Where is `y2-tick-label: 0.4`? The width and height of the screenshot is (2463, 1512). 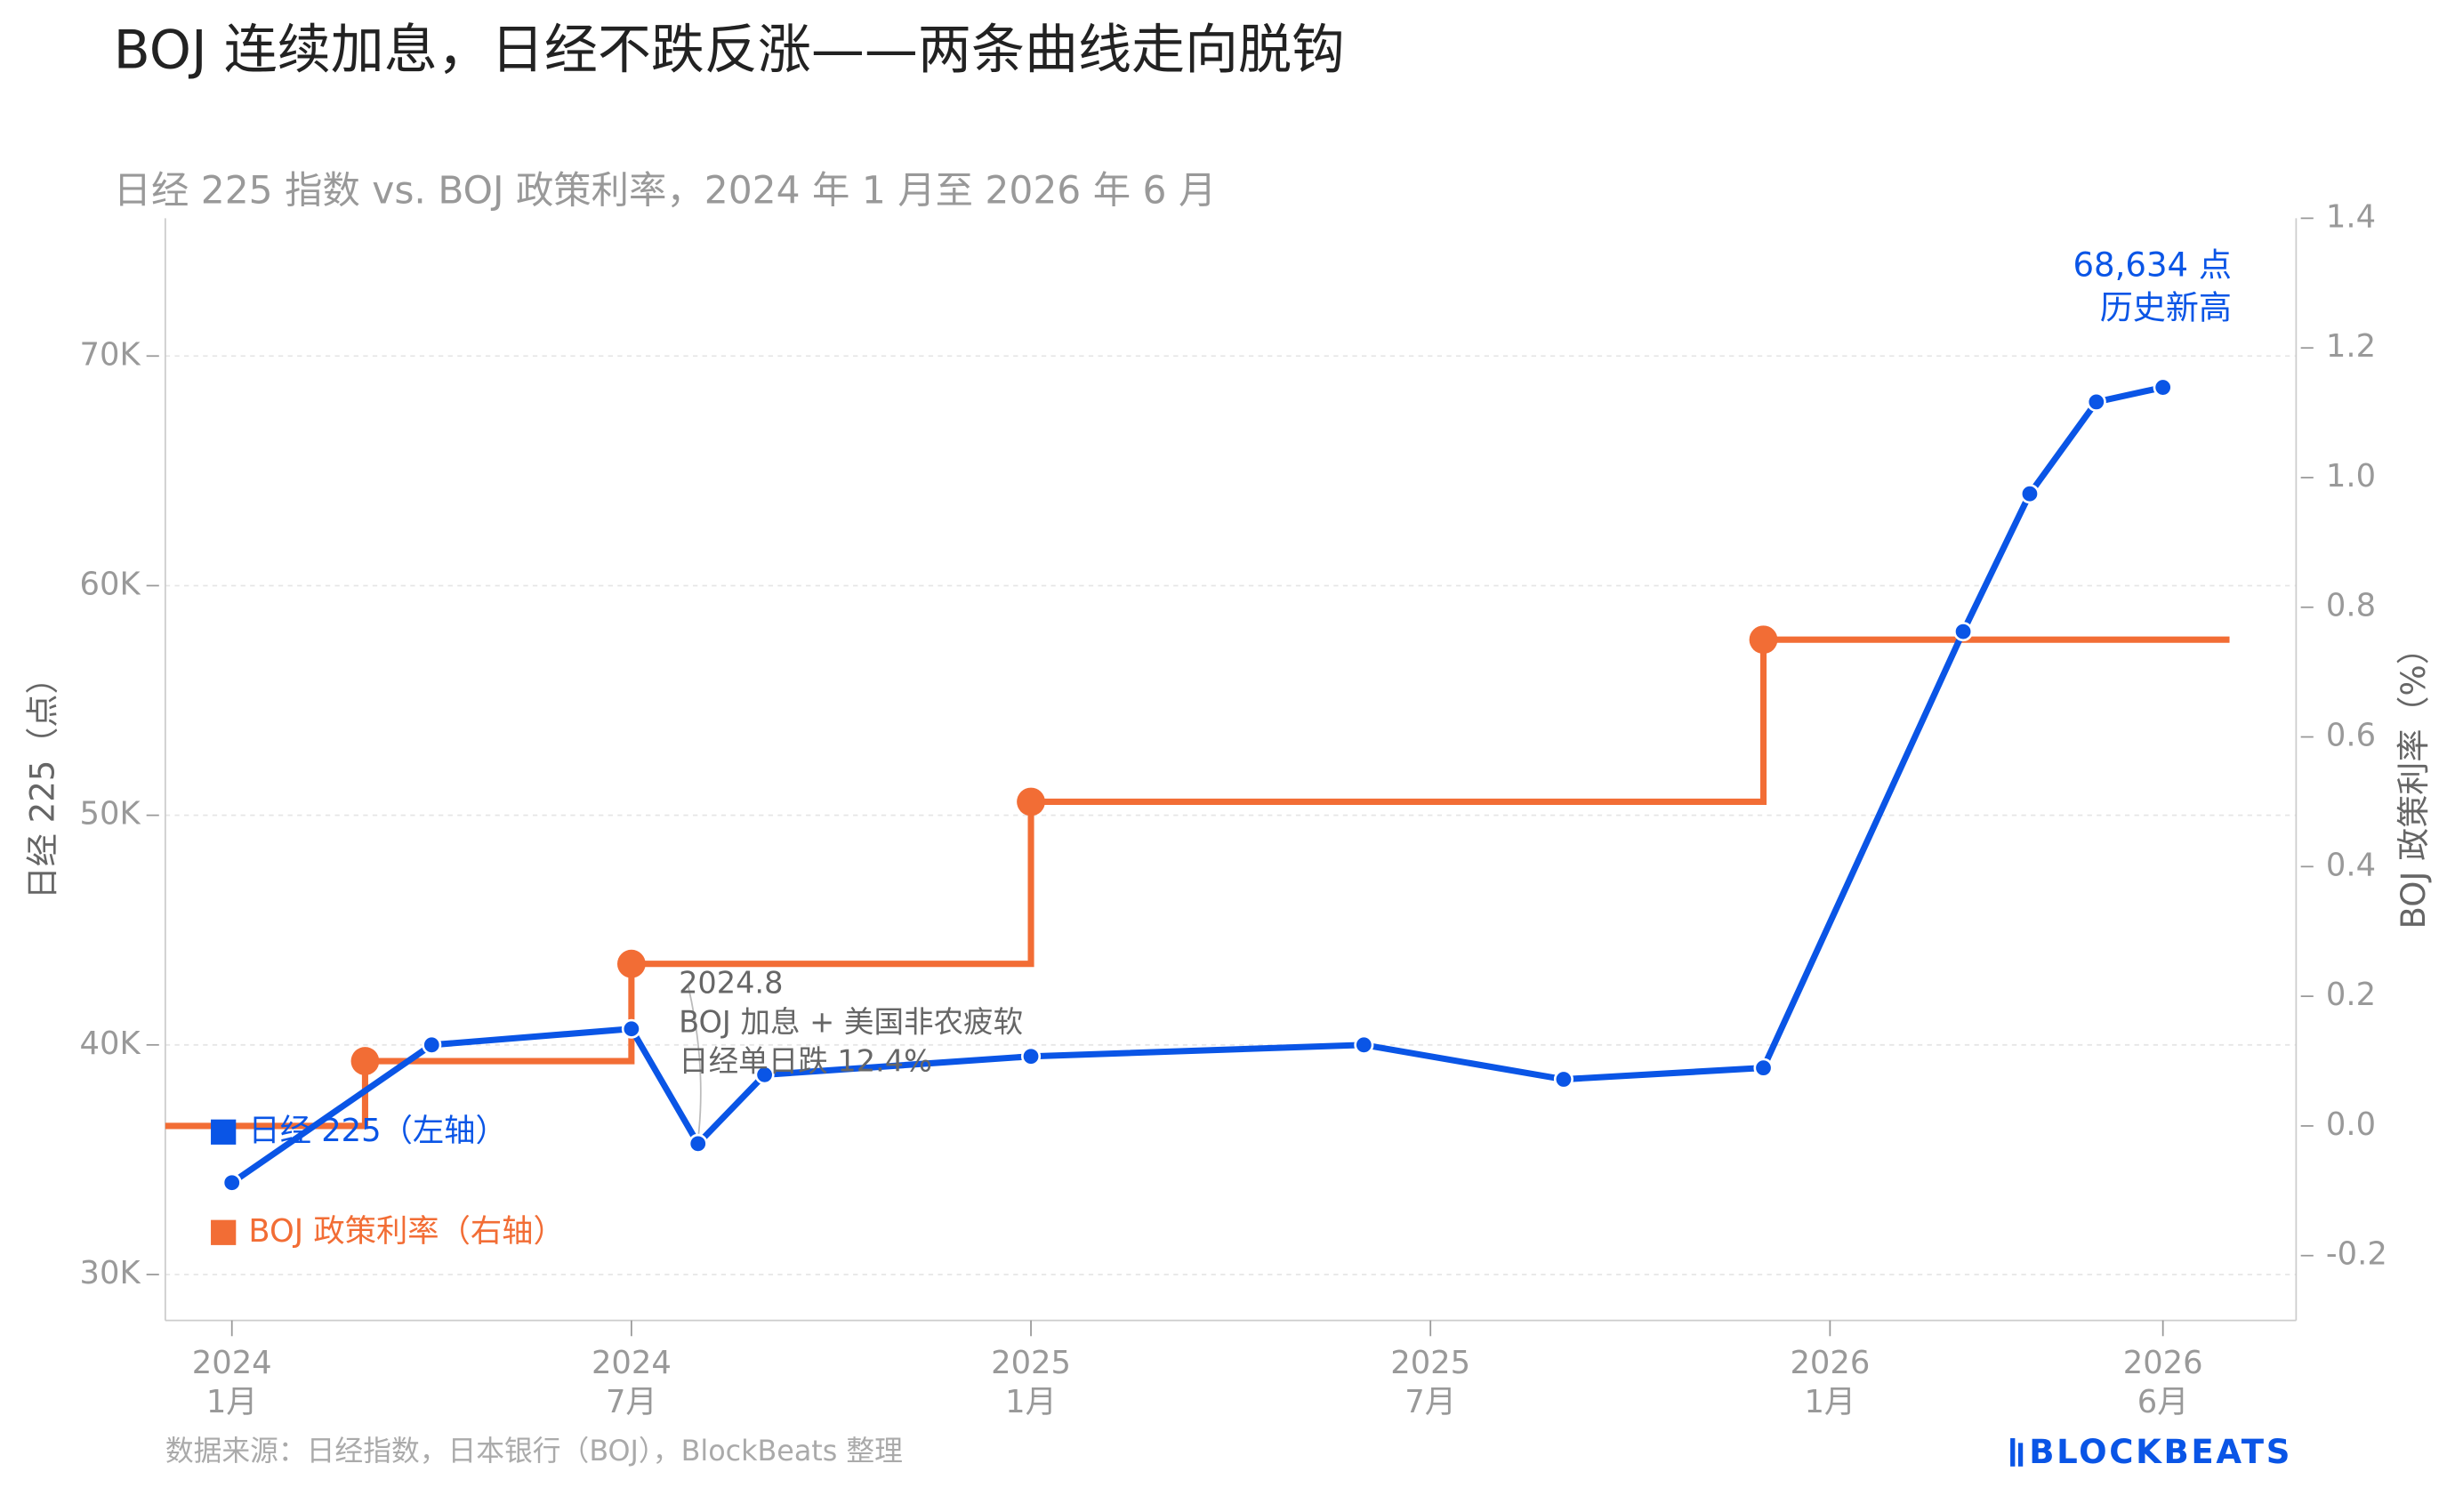 y2-tick-label: 0.4 is located at coordinates (2351, 865).